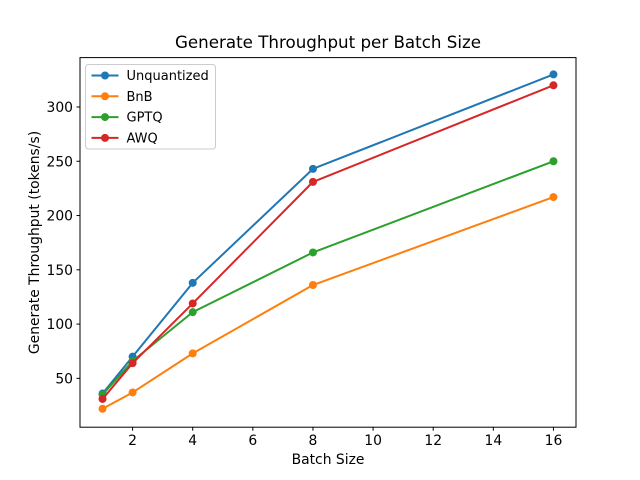 This screenshot has height=480, width=640. I want to click on x-tick-label: 14, so click(493, 441).